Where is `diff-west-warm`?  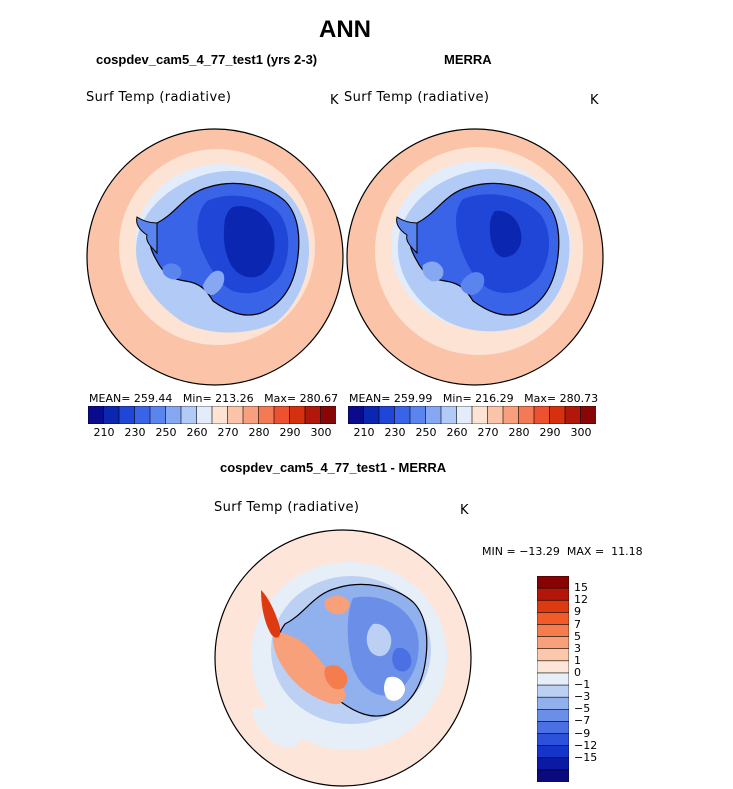 diff-west-warm is located at coordinates (309, 668).